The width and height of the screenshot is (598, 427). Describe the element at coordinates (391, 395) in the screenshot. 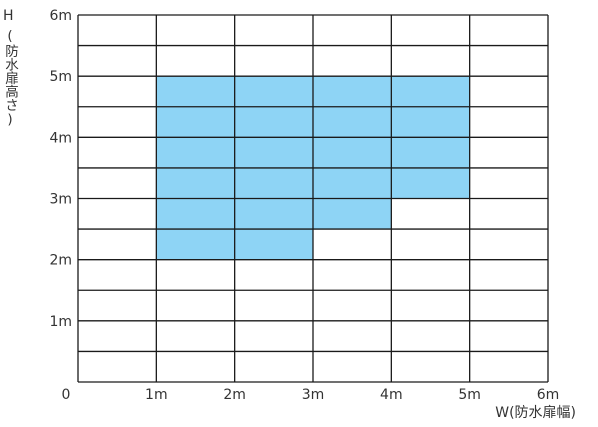

I see `x-tick-label: 4m` at that location.